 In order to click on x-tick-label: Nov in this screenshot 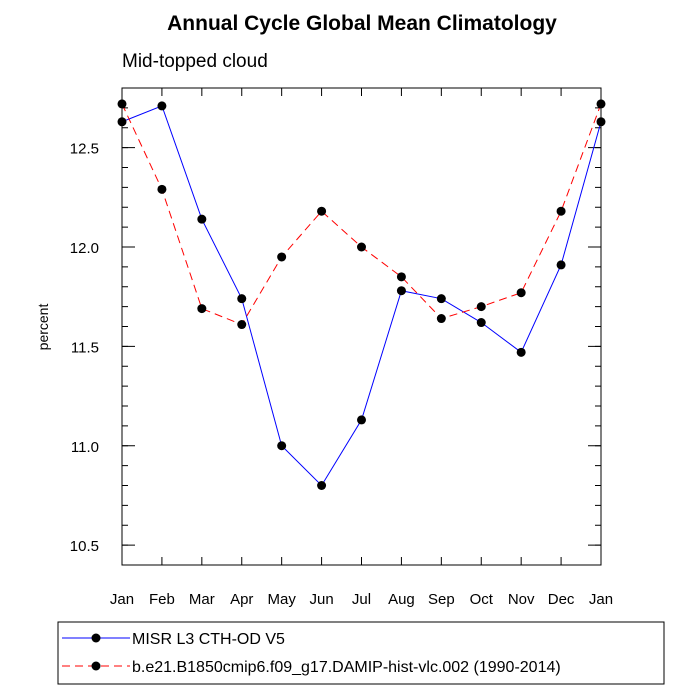, I will do `click(521, 599)`.